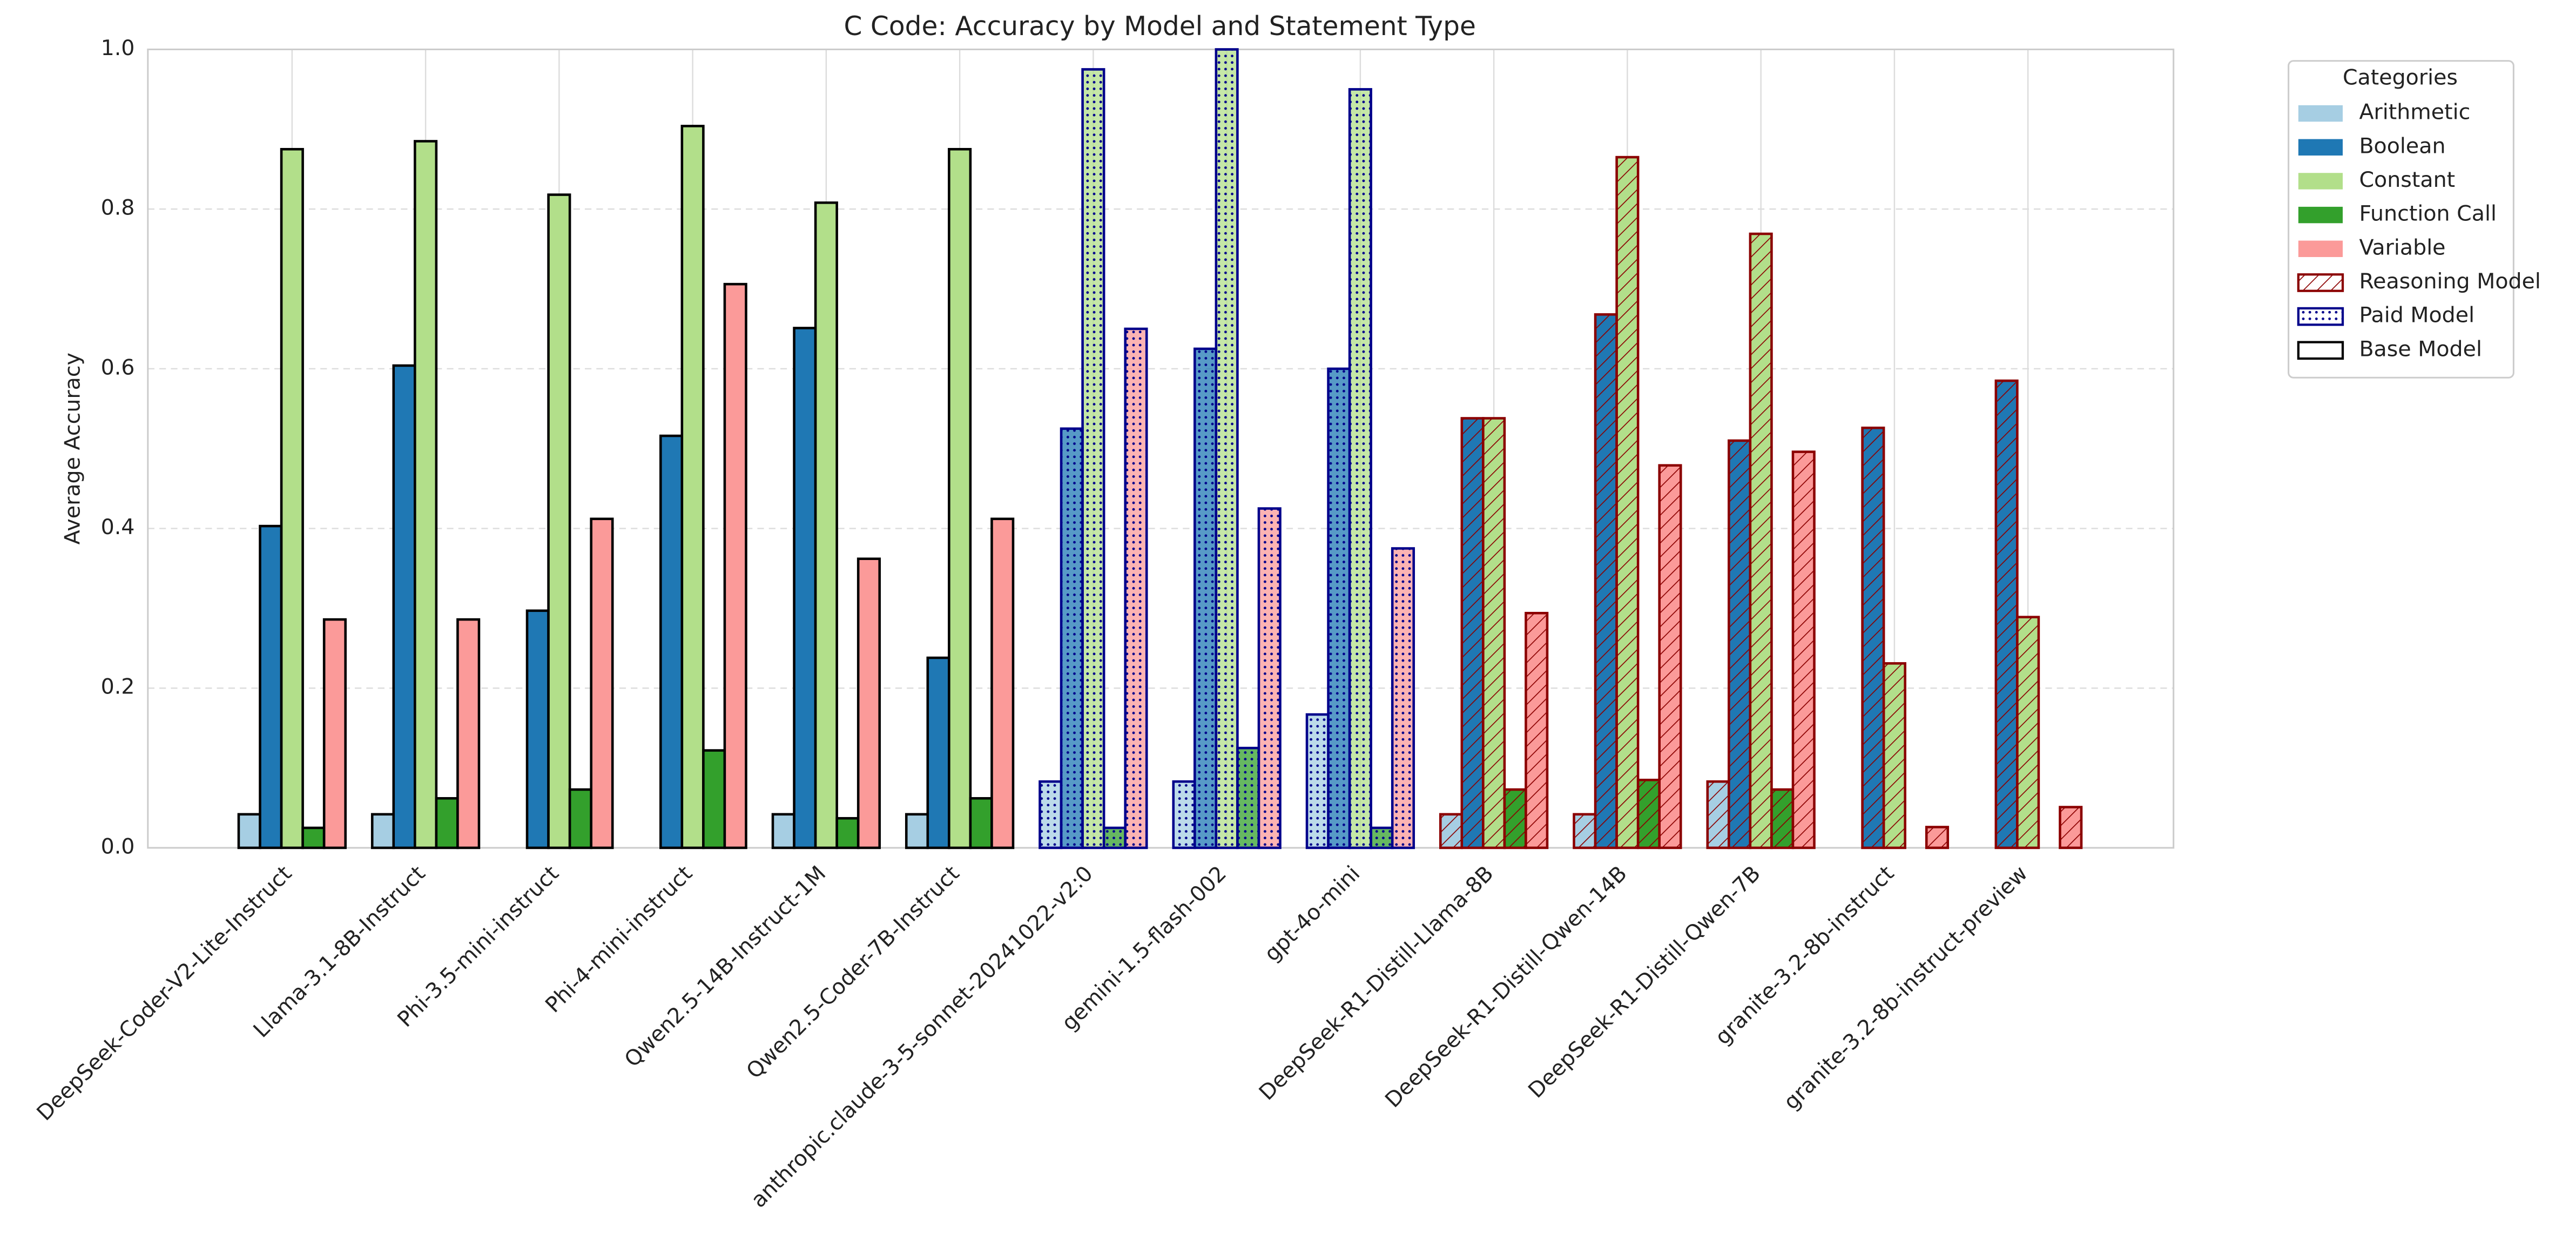  I want to click on y-tick-label: 1.0, so click(118, 48).